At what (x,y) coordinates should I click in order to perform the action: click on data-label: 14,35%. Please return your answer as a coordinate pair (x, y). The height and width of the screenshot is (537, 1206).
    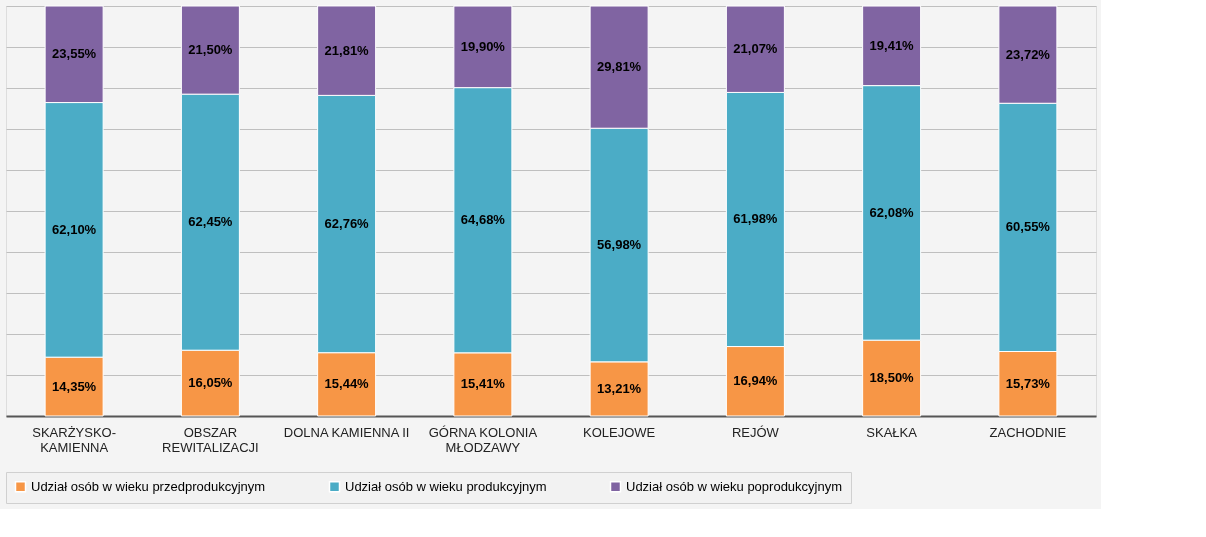
    Looking at the image, I should click on (74, 386).